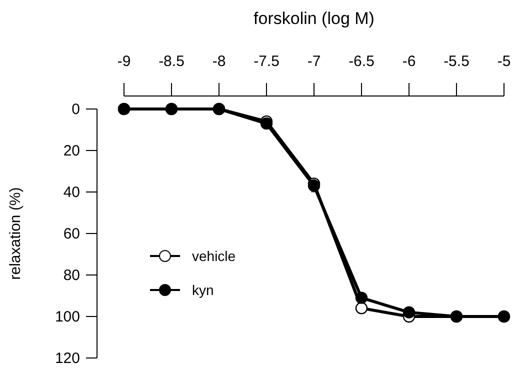  What do you see at coordinates (71, 151) in the screenshot?
I see `y-tick-label: 20` at bounding box center [71, 151].